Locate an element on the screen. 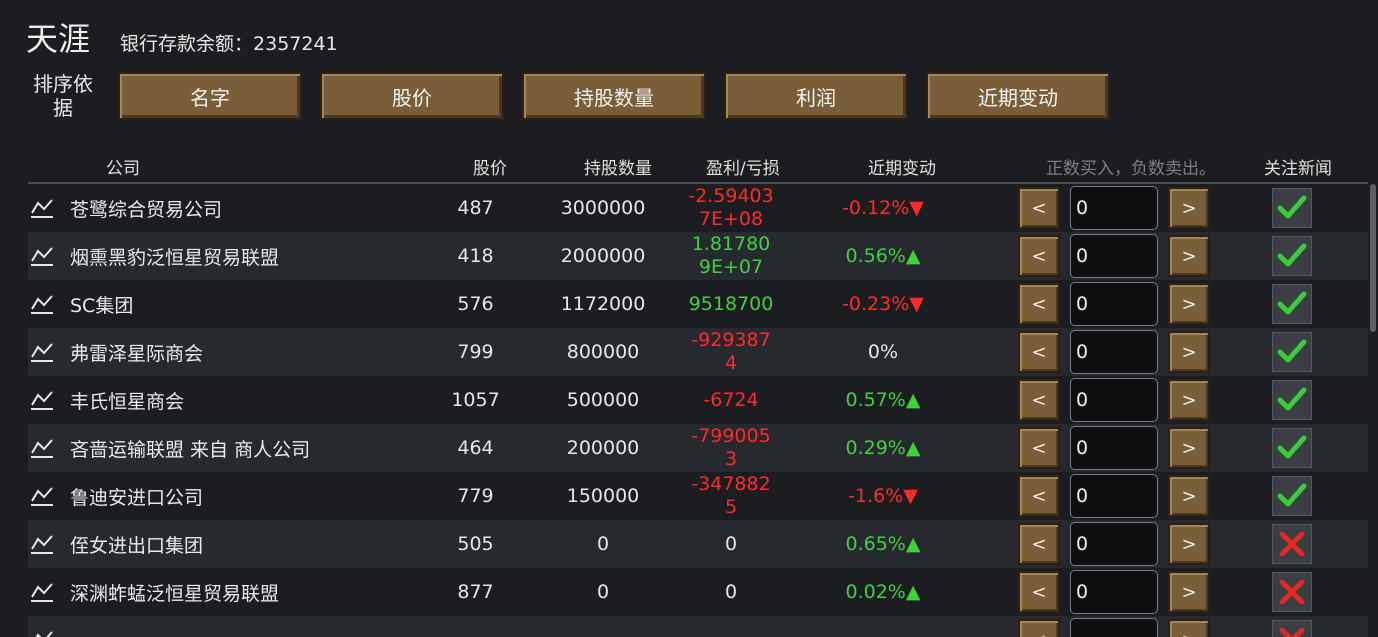  stock-price: 576 is located at coordinates (475, 304).